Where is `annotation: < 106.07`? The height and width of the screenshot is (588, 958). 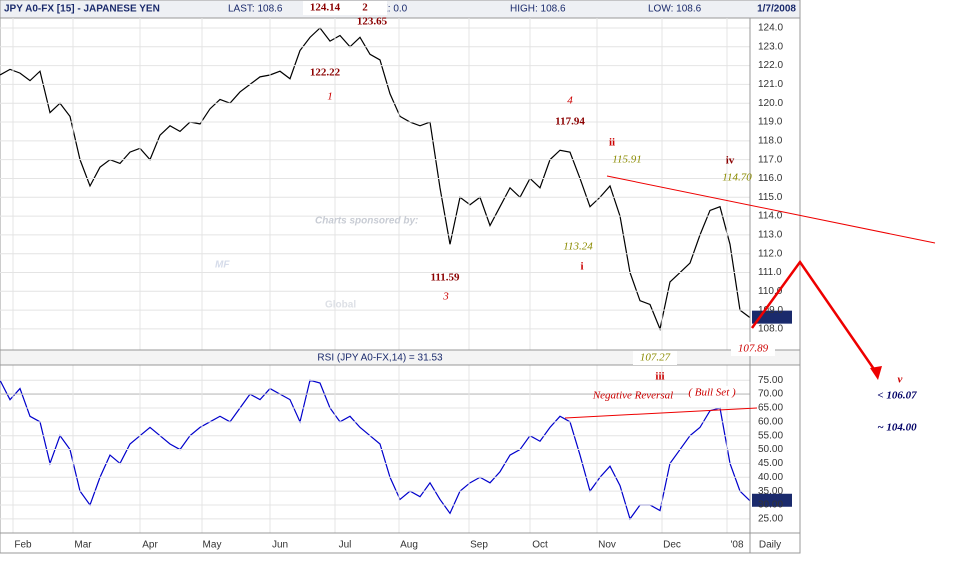 annotation: < 106.07 is located at coordinates (897, 396).